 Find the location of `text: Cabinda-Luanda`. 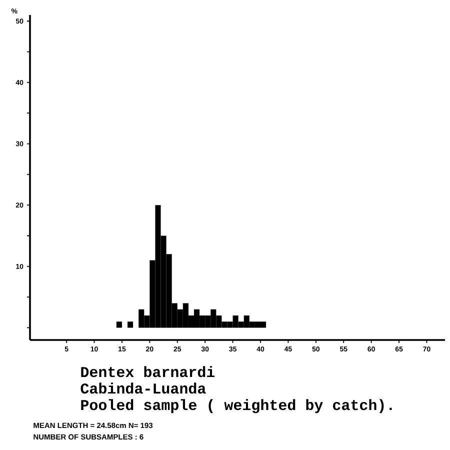

text: Cabinda-Luanda is located at coordinates (143, 388).